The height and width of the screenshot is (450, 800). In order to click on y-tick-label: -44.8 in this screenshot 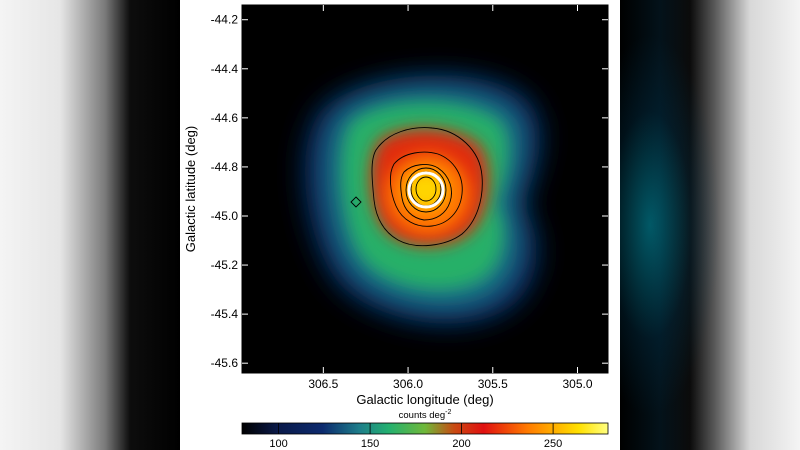, I will do `click(225, 167)`.